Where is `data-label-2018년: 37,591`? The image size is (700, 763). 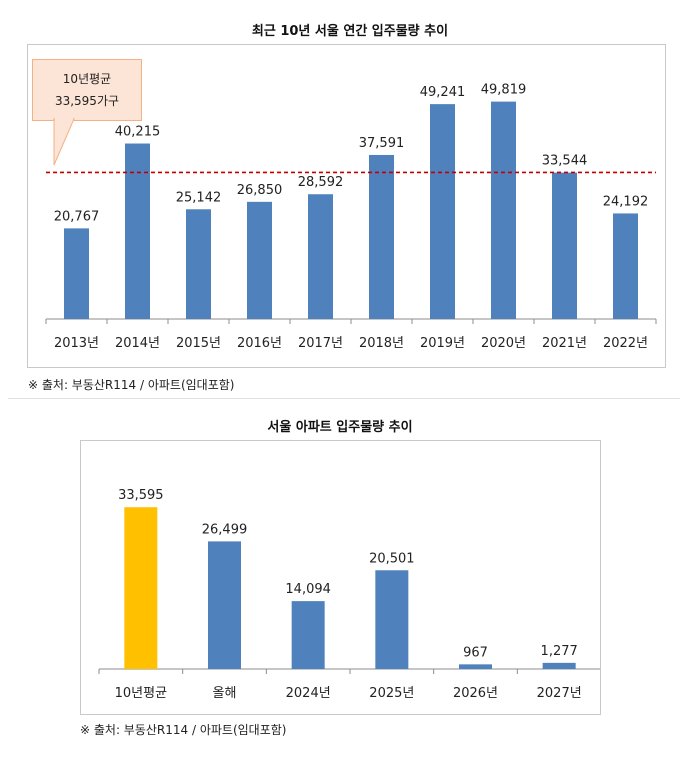
data-label-2018년: 37,591 is located at coordinates (382, 143).